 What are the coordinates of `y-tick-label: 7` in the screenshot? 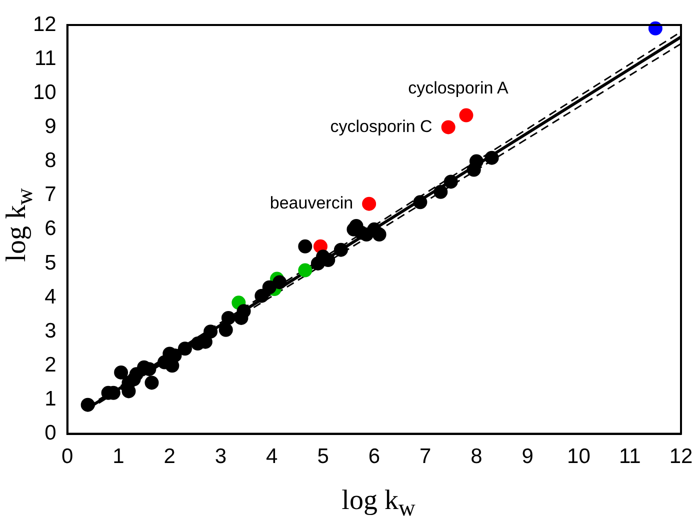 It's located at (50, 194).